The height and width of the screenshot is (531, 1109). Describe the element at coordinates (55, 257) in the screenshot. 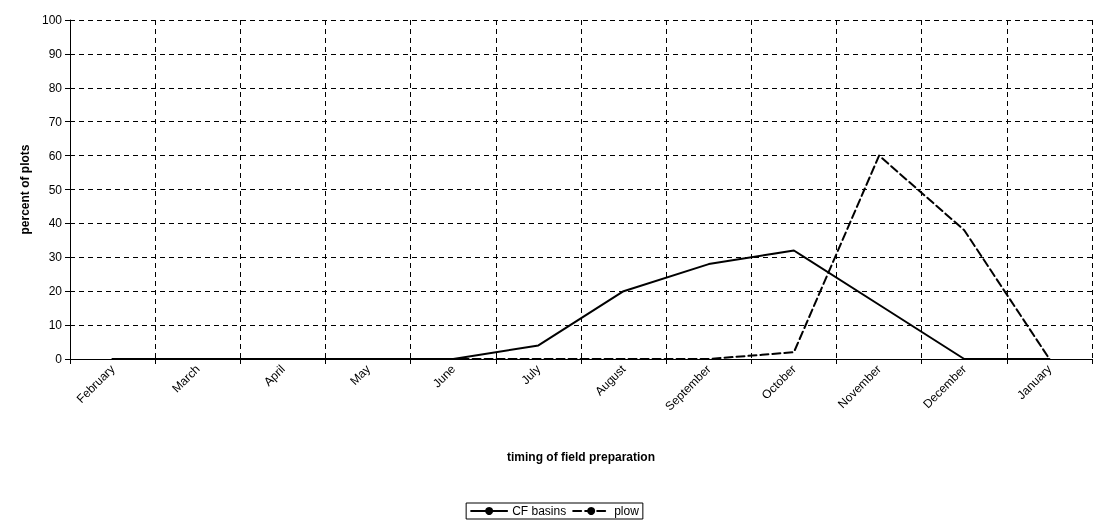

I see `y-tick-label: 30` at that location.